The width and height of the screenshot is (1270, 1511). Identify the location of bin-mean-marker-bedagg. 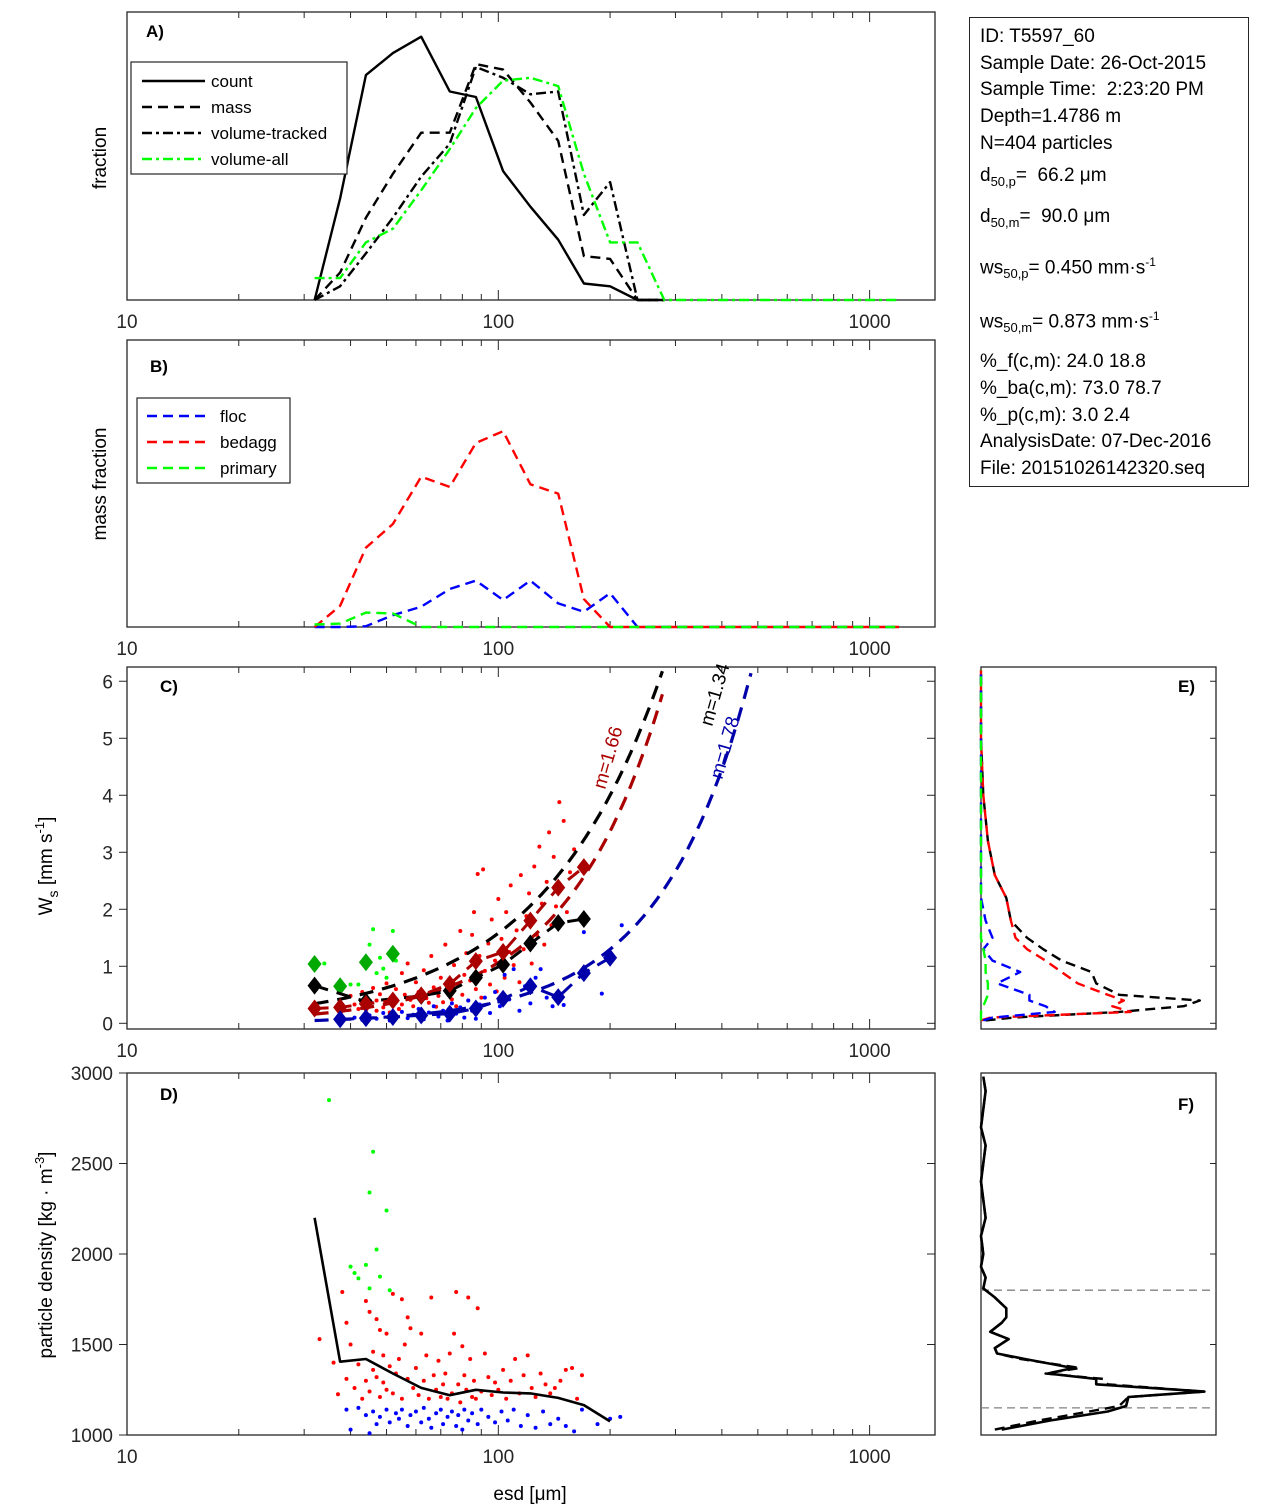
(530, 920).